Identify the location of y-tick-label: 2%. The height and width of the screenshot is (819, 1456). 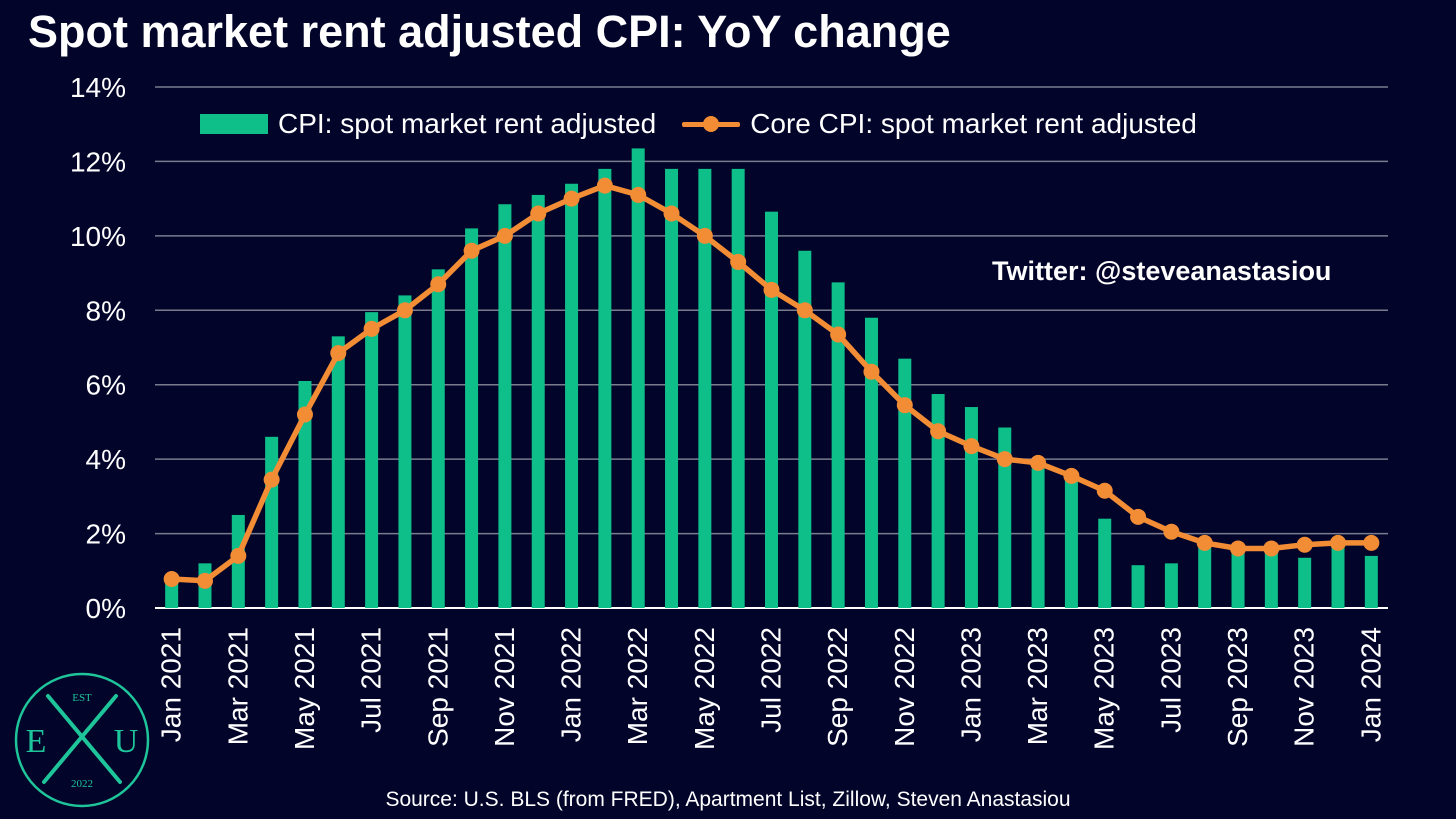
(106, 534).